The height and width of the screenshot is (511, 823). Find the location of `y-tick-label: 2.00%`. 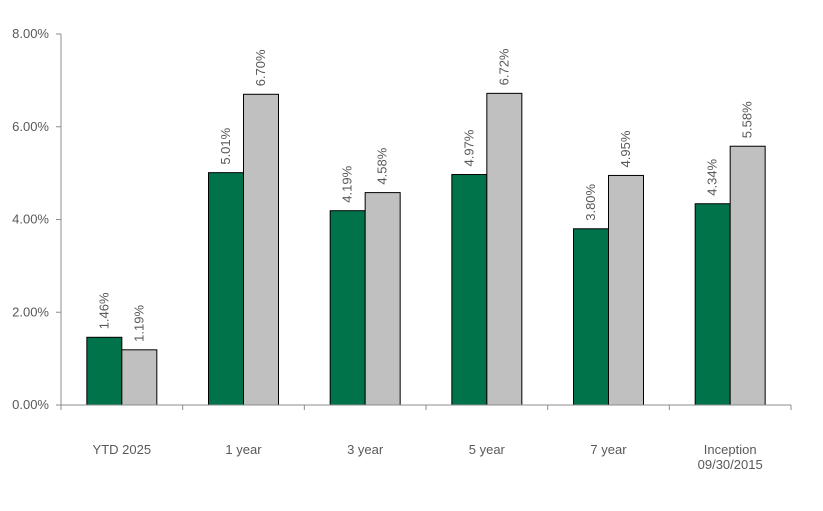

y-tick-label: 2.00% is located at coordinates (30, 311).